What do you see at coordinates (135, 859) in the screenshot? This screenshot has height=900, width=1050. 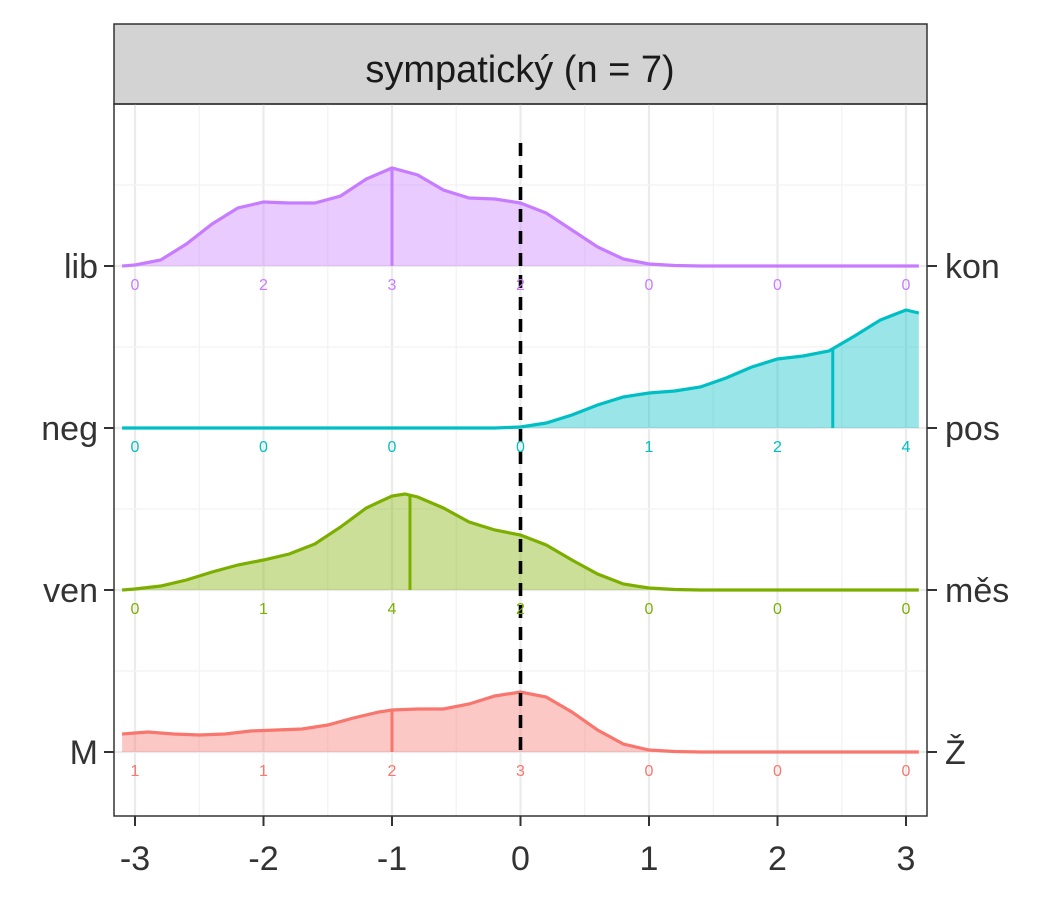 I see `x-tick-label: -3` at bounding box center [135, 859].